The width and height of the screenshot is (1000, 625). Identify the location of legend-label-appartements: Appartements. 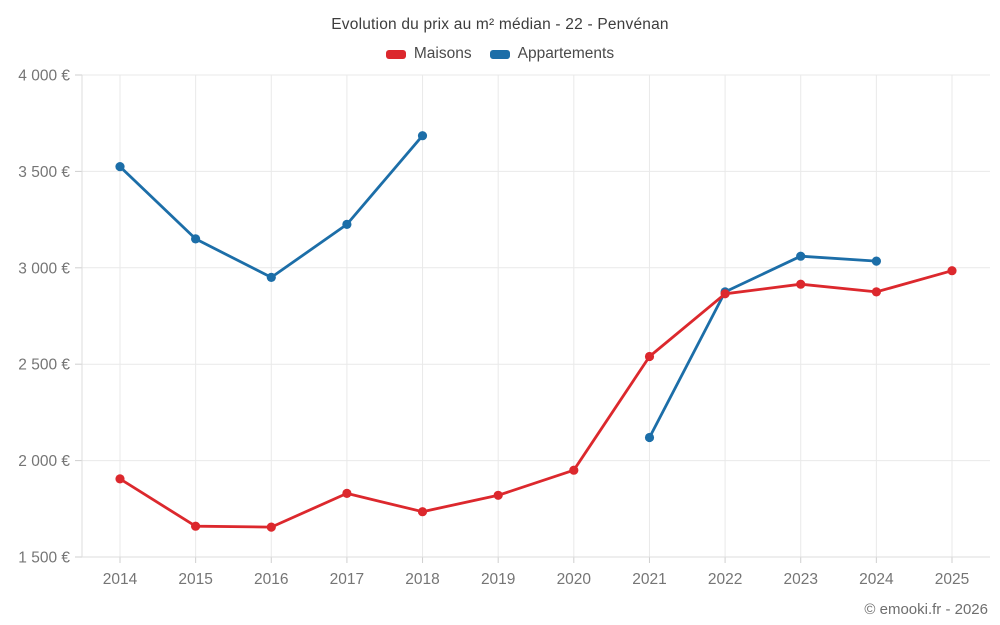
(566, 53).